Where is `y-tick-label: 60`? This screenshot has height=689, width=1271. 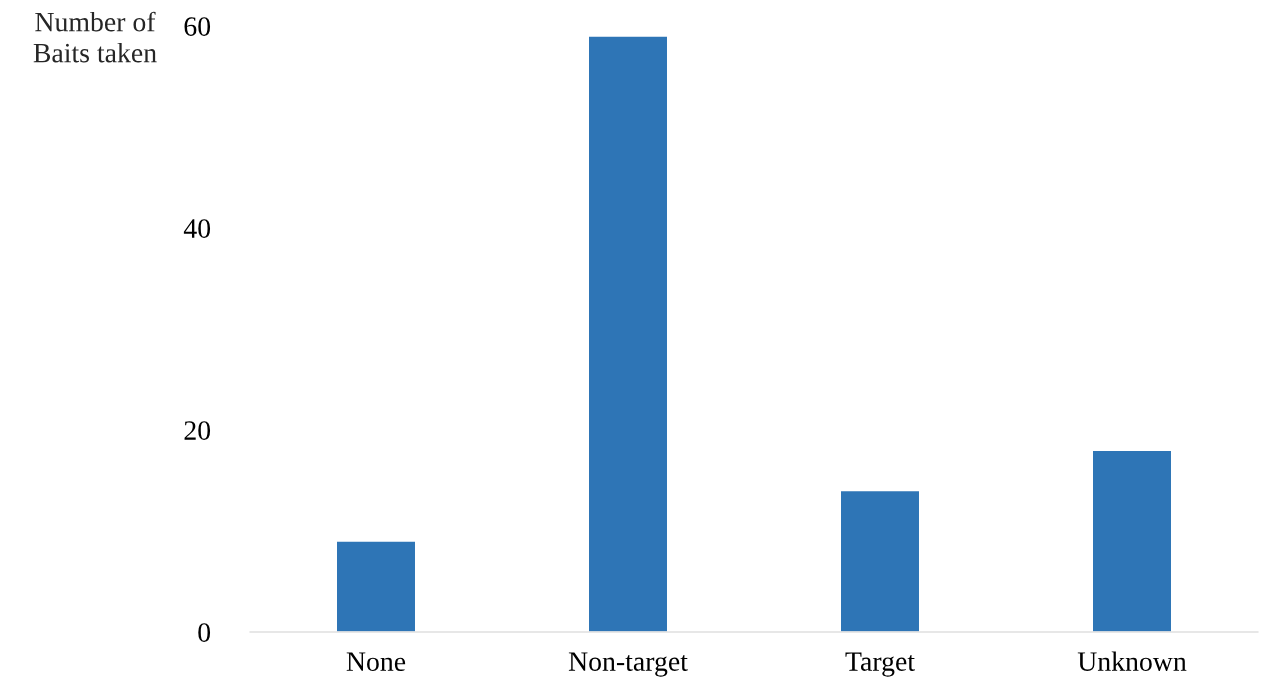 y-tick-label: 60 is located at coordinates (197, 26).